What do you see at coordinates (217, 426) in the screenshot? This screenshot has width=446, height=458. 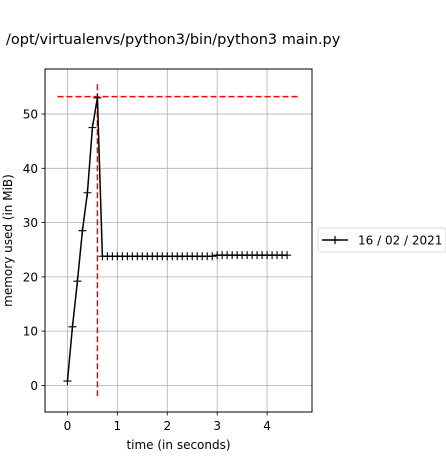 I see `x-tick-label: 3` at bounding box center [217, 426].